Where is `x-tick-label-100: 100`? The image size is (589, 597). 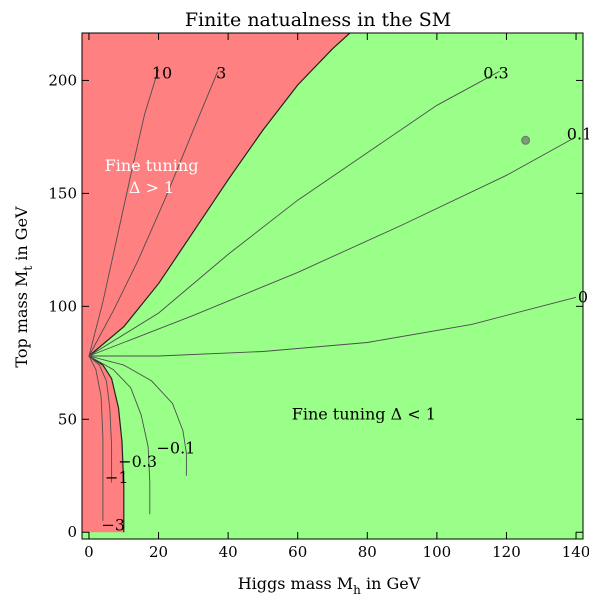 x-tick-label-100: 100 is located at coordinates (437, 552).